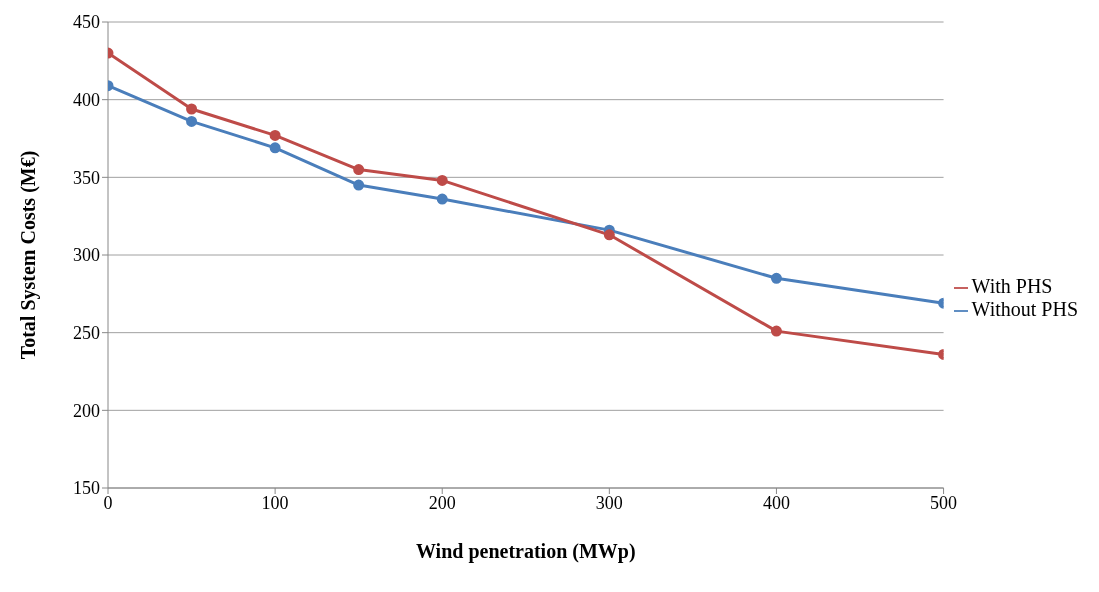 This screenshot has width=1099, height=592. What do you see at coordinates (442, 502) in the screenshot?
I see `x-tick-label: 200` at bounding box center [442, 502].